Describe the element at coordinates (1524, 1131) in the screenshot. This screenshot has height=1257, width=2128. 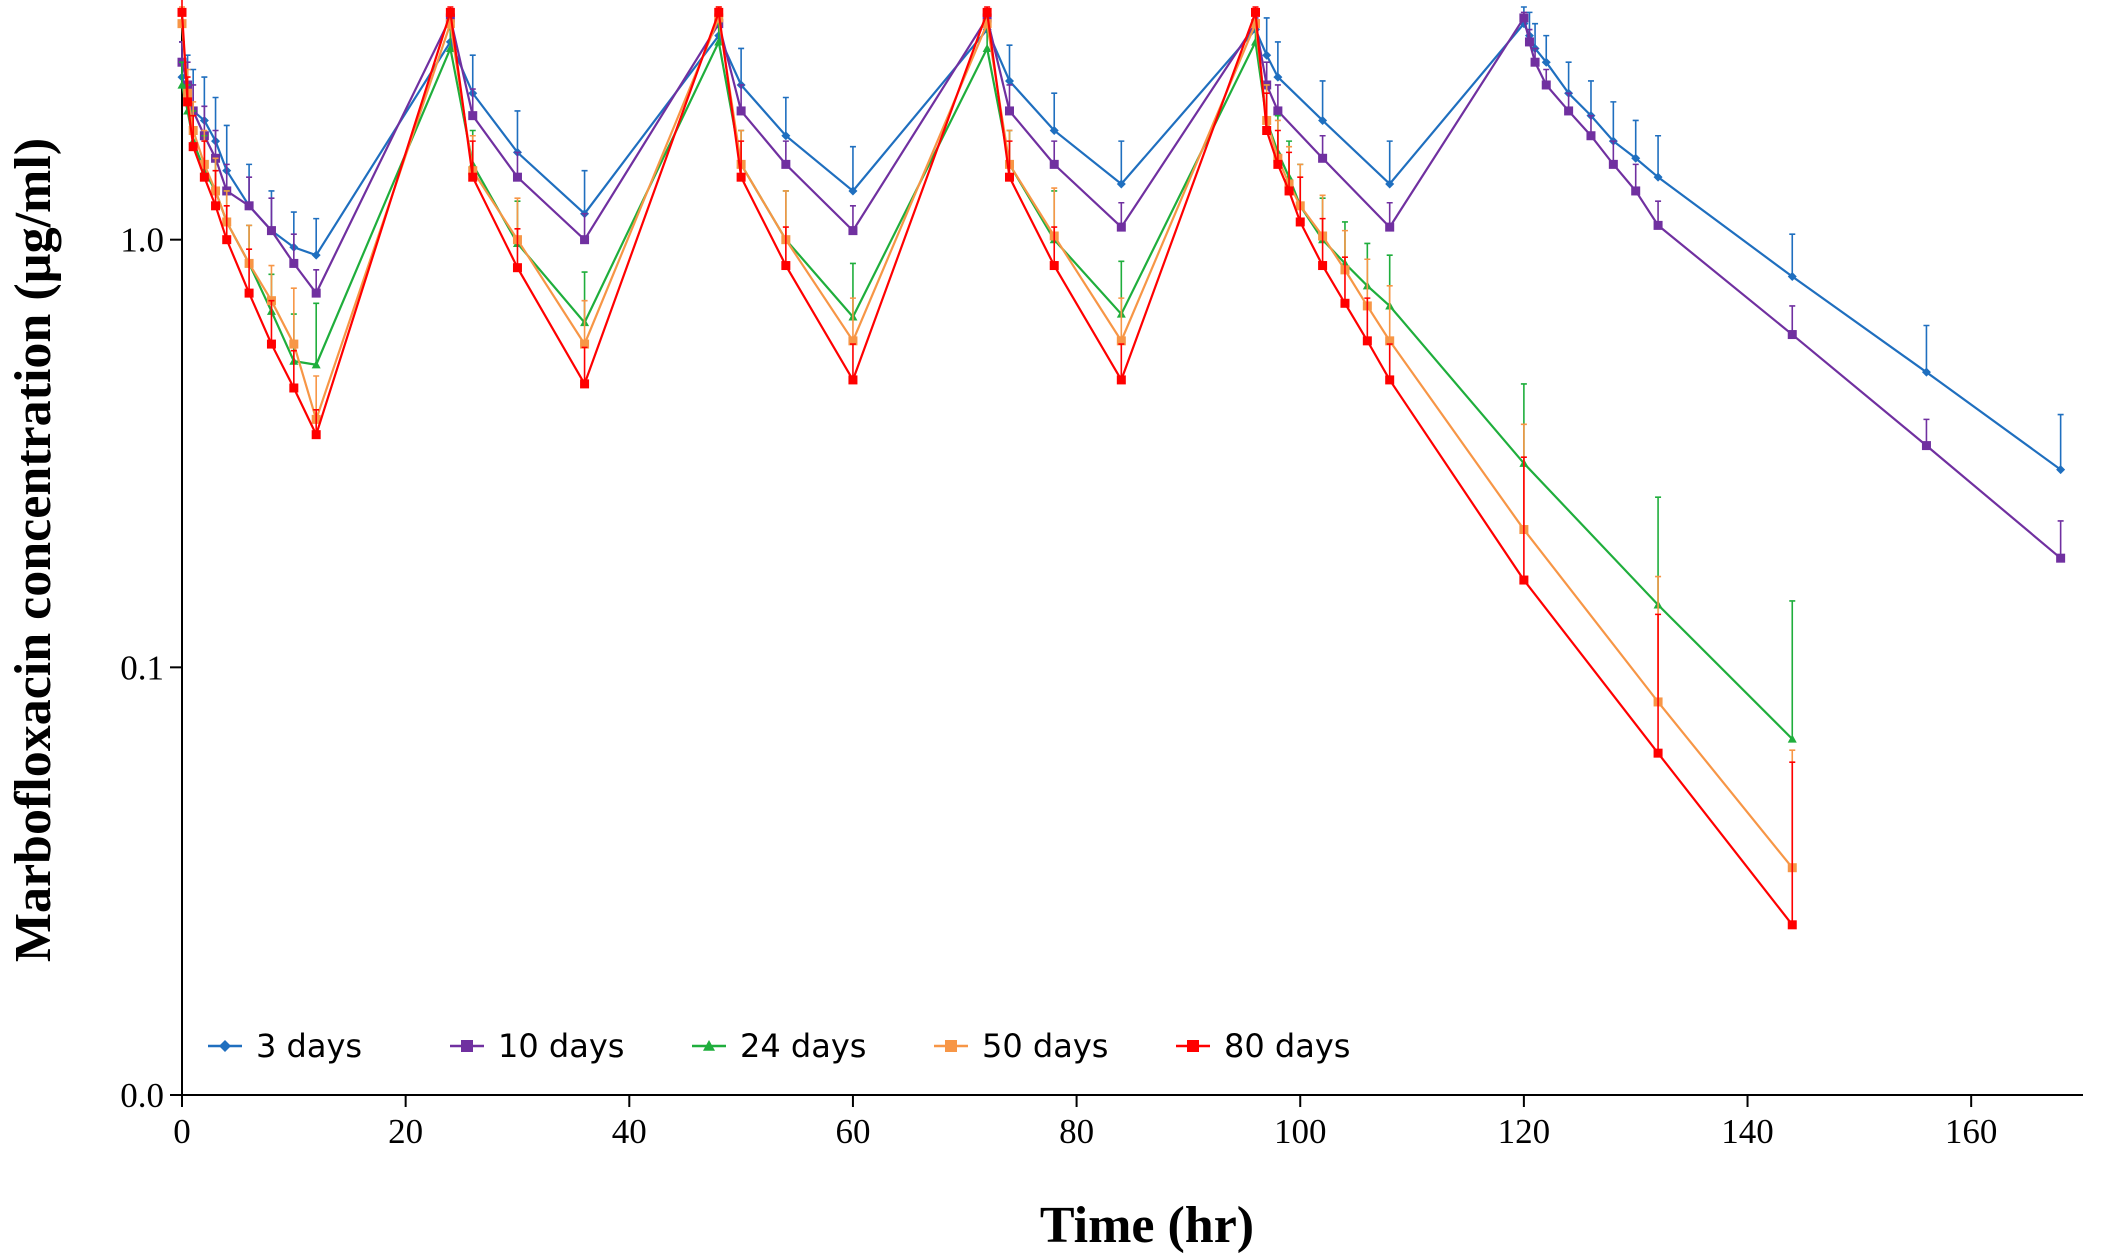
I see `x-tick-label: 120` at that location.